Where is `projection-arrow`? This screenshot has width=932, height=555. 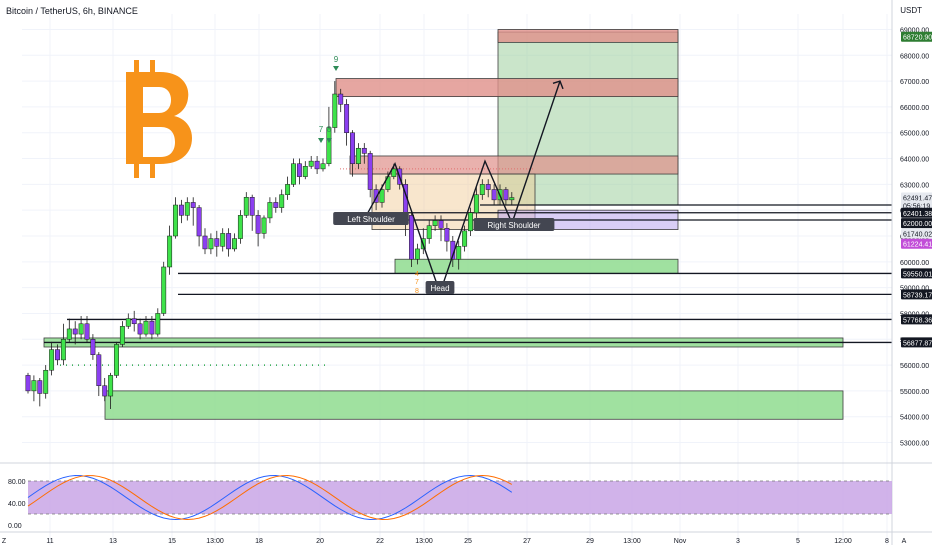
projection-arrow is located at coordinates (536, 152).